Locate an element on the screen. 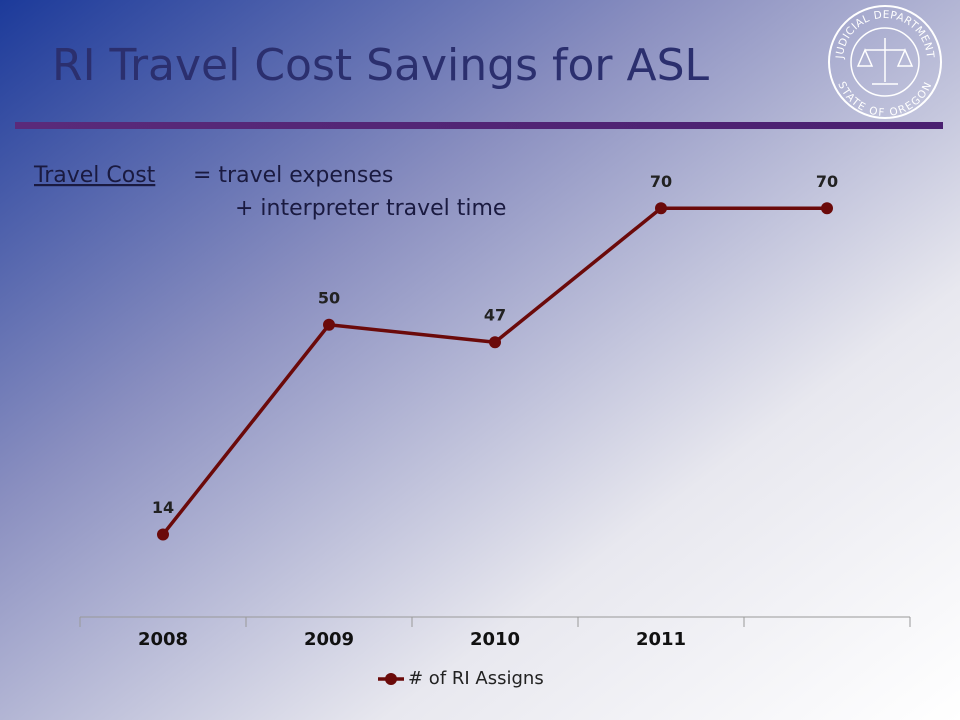 The image size is (960, 720). seal-inner is located at coordinates (885, 62).